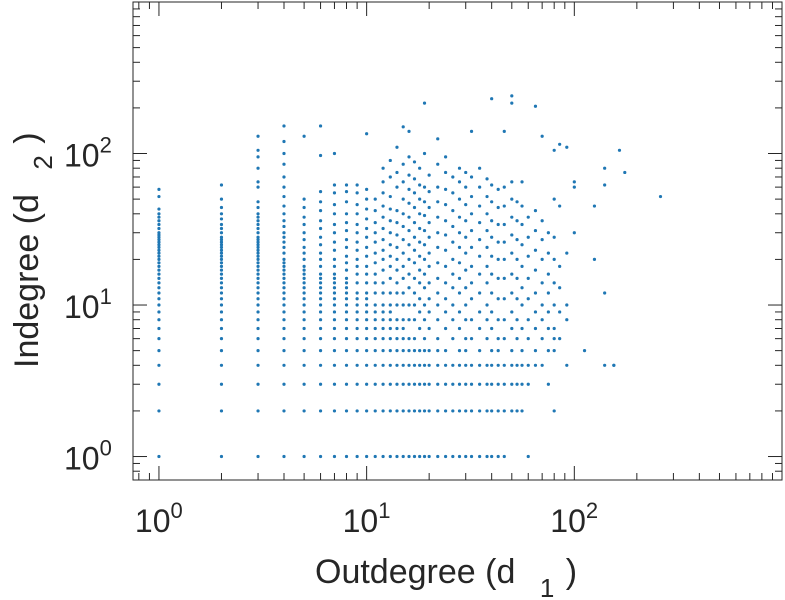  What do you see at coordinates (446, 576) in the screenshot?
I see `x-axis-label: Outdegree (d 1 )` at bounding box center [446, 576].